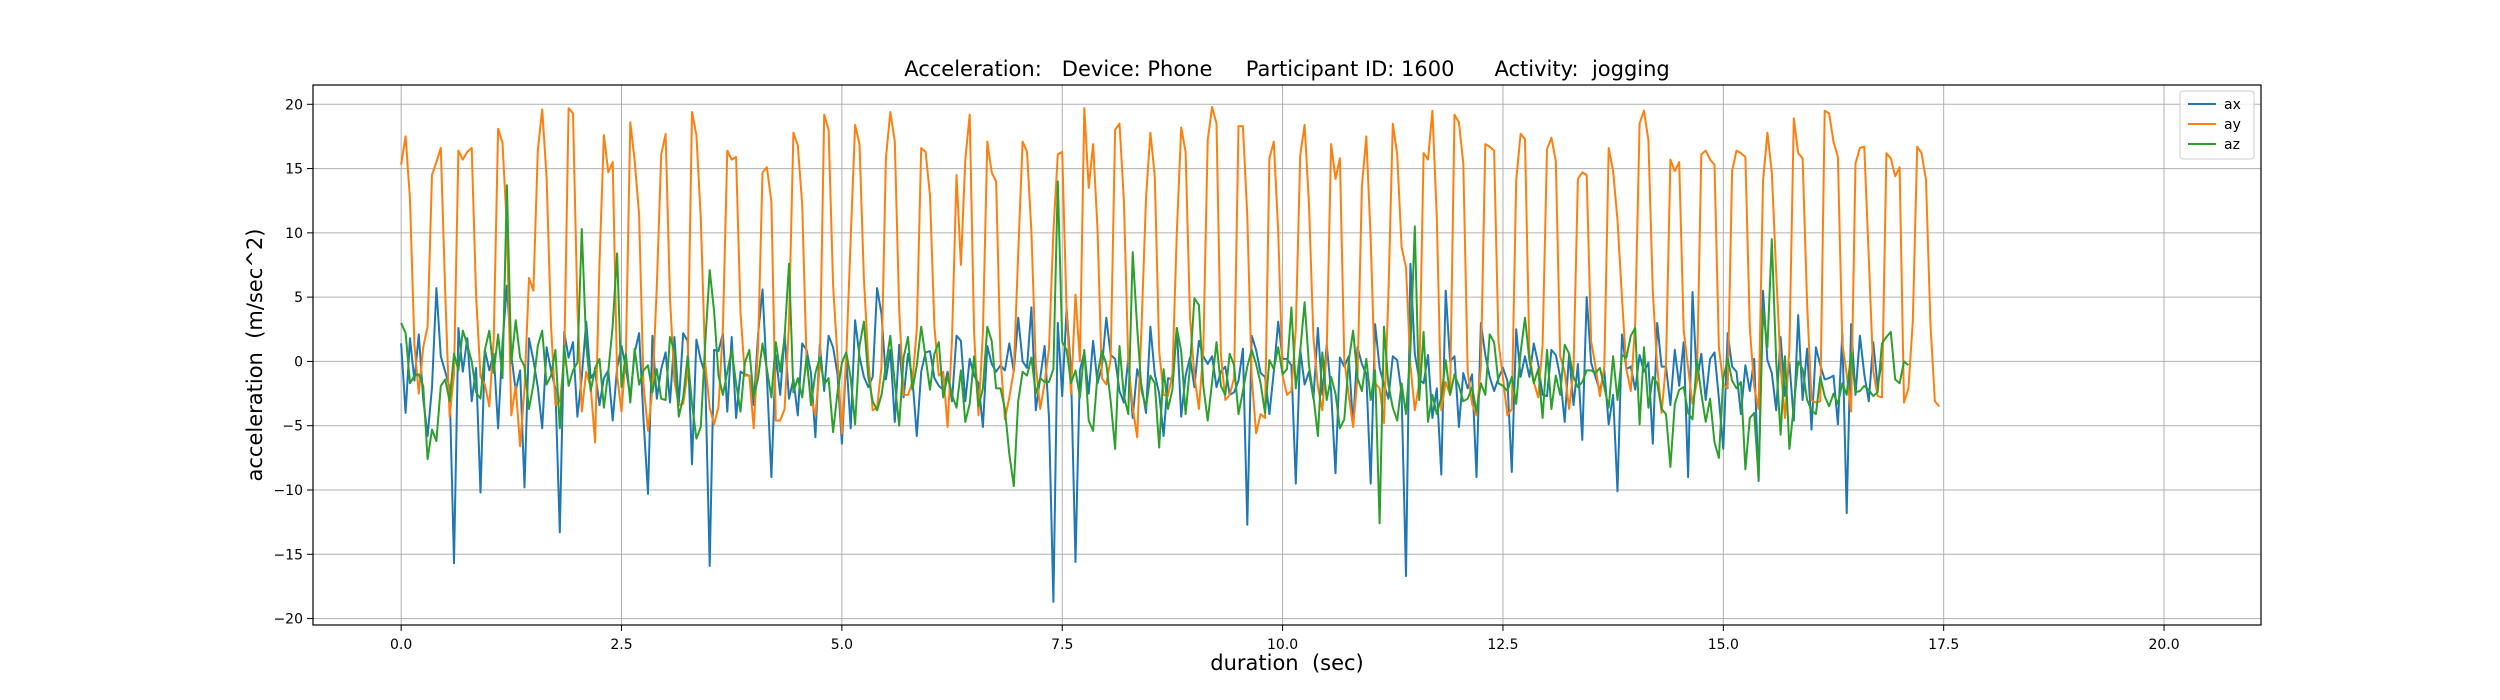 Image resolution: width=2500 pixels, height=700 pixels. I want to click on y-axis-ticks: −20 −15 −10 −5 0 5 10 15 20, so click(293, 362).